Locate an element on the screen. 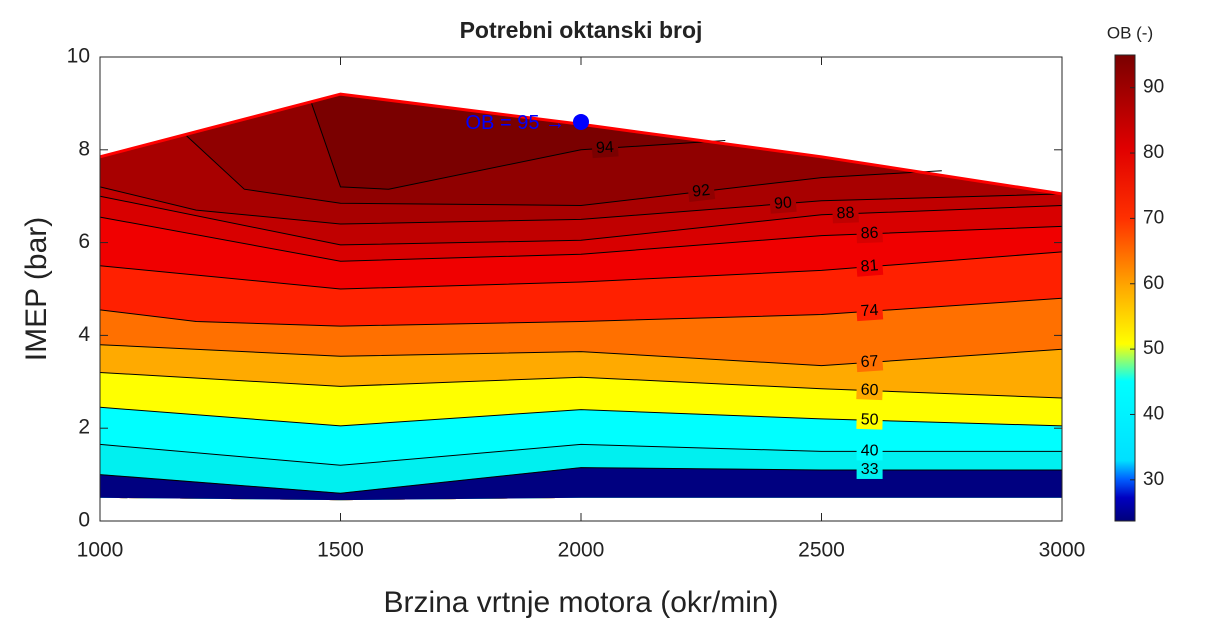  colorbar is located at coordinates (1125, 288).